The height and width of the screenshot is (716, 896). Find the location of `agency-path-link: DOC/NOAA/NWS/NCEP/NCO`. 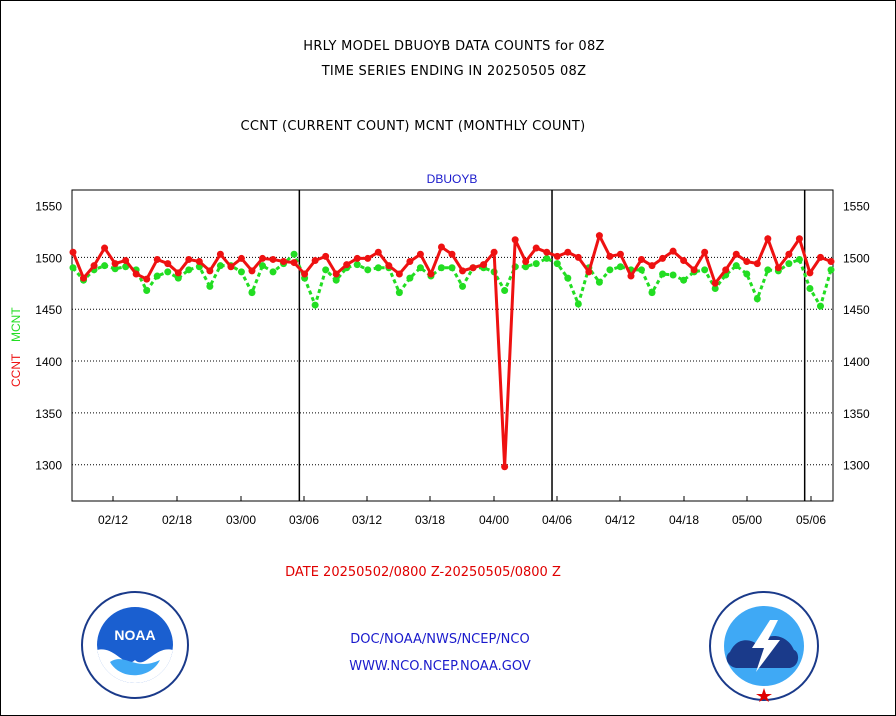

agency-path-link: DOC/NOAA/NWS/NCEP/NCO is located at coordinates (440, 639).